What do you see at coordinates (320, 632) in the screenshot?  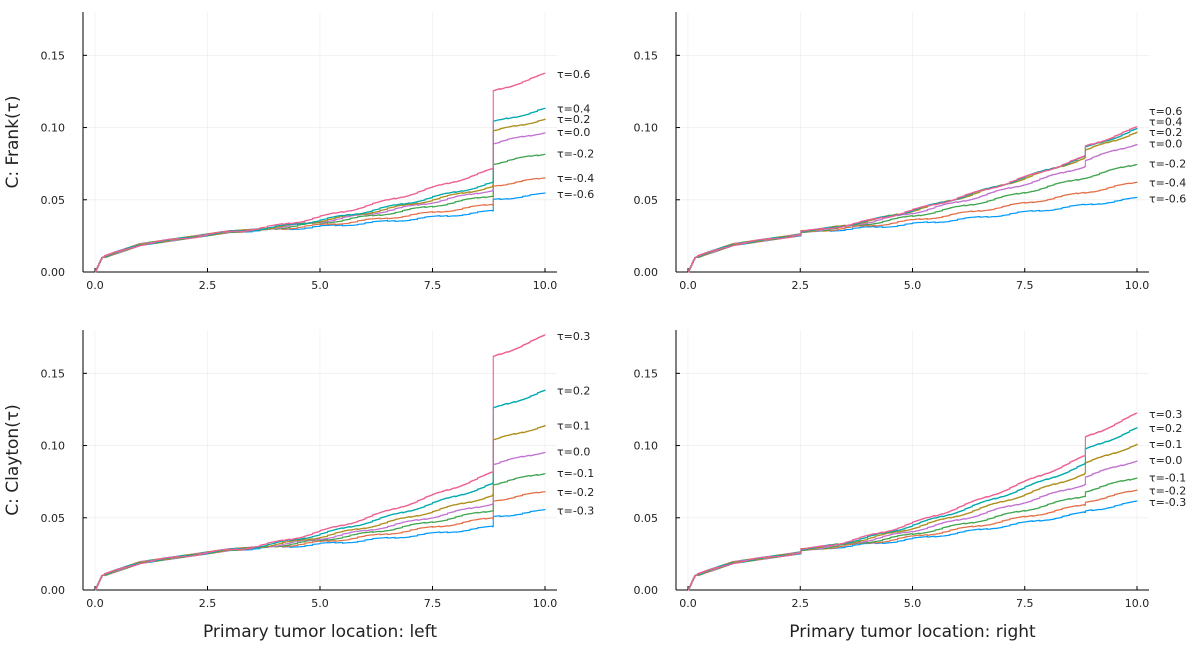 I see `x-axis-label: Primary tumor location: left` at bounding box center [320, 632].